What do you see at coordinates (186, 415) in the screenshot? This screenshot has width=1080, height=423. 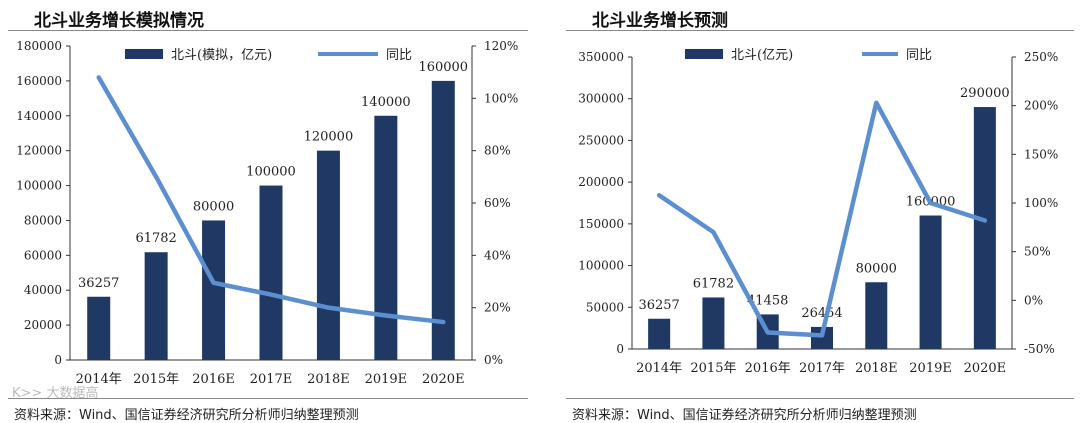 I see `chart1-source: 资料来源：Wind、国信证券经济研究所分析师归纳整理预测` at bounding box center [186, 415].